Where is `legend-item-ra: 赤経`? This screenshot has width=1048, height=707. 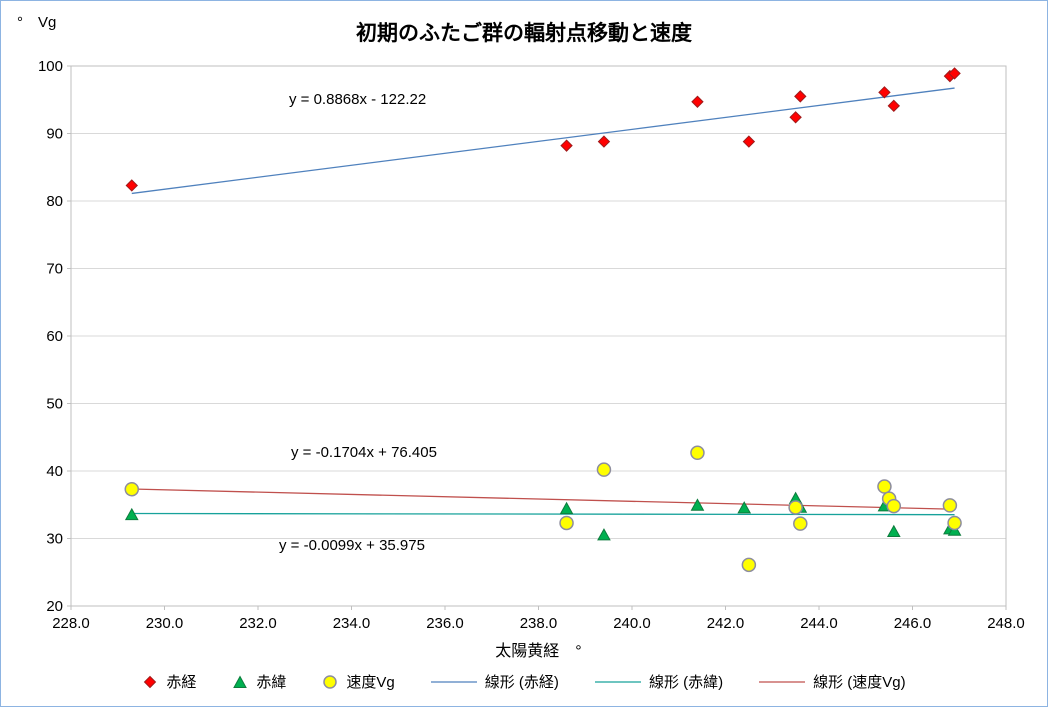
legend-item-ra: 赤経 is located at coordinates (169, 681).